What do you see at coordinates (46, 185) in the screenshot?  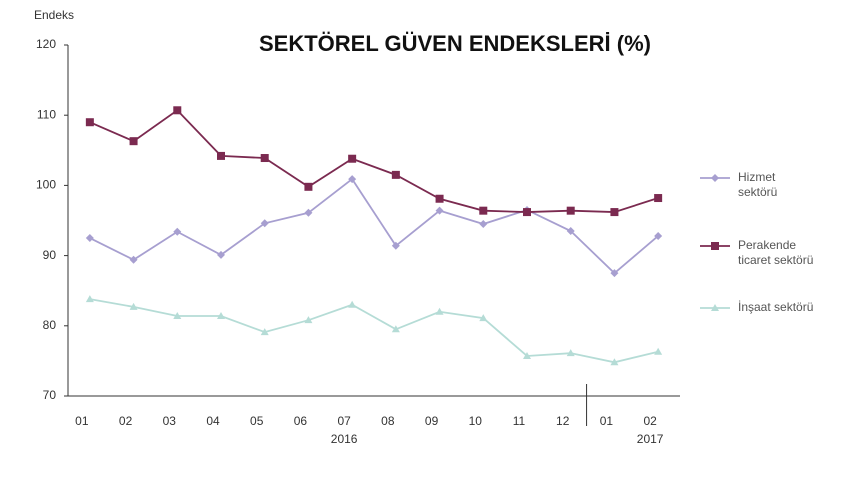 I see `y-tick-label: 100` at bounding box center [46, 185].